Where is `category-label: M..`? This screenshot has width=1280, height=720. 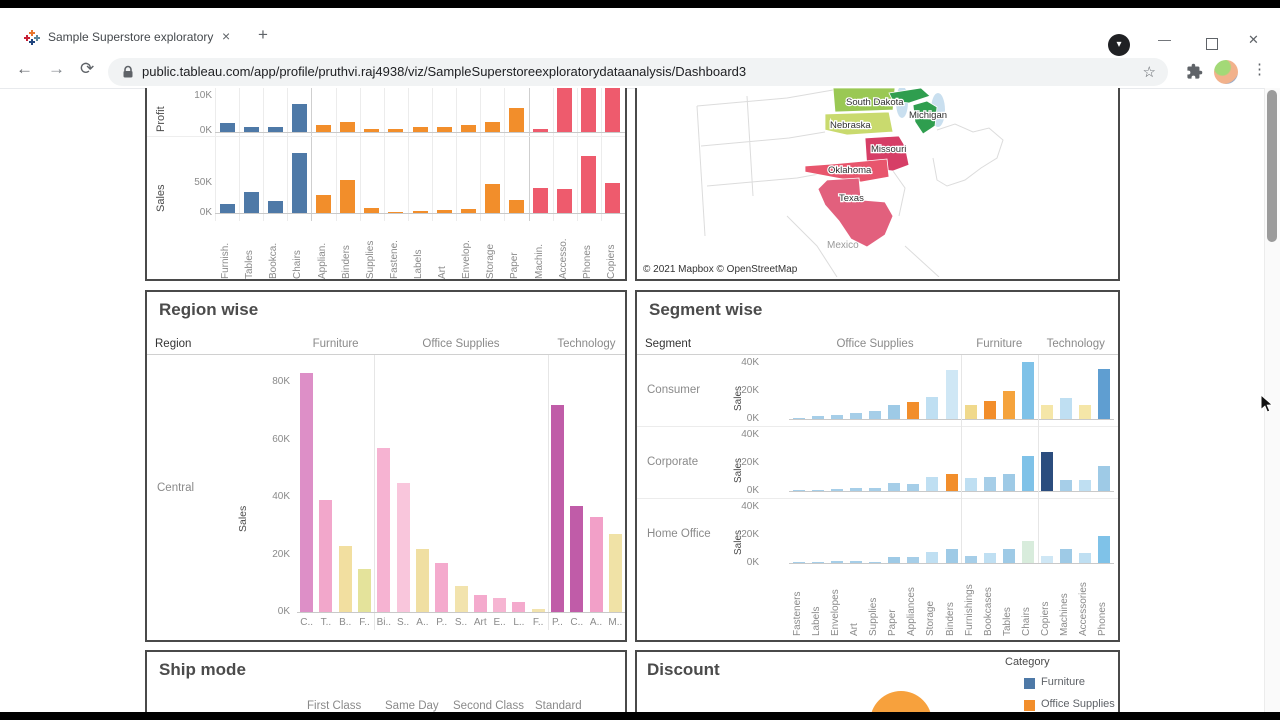
category-label: M.. is located at coordinates (615, 622).